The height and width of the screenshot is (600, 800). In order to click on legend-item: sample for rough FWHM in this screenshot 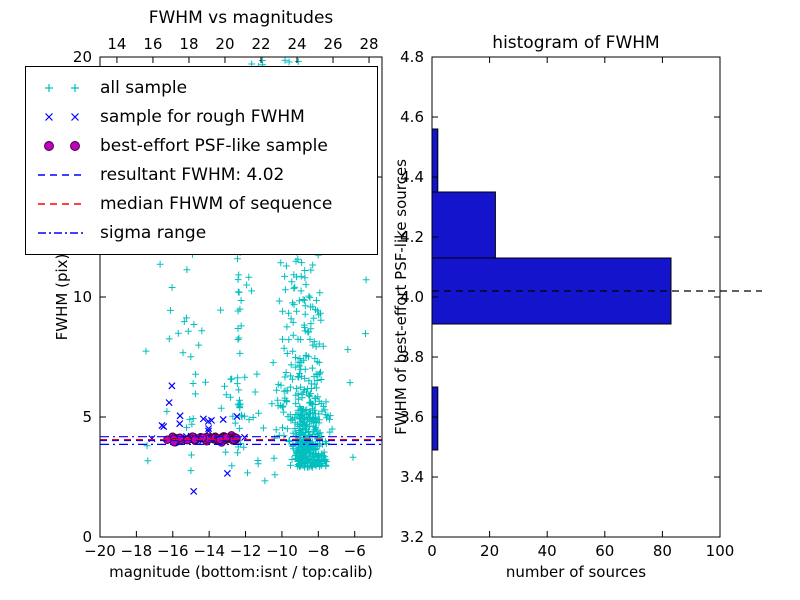, I will do `click(205, 116)`.